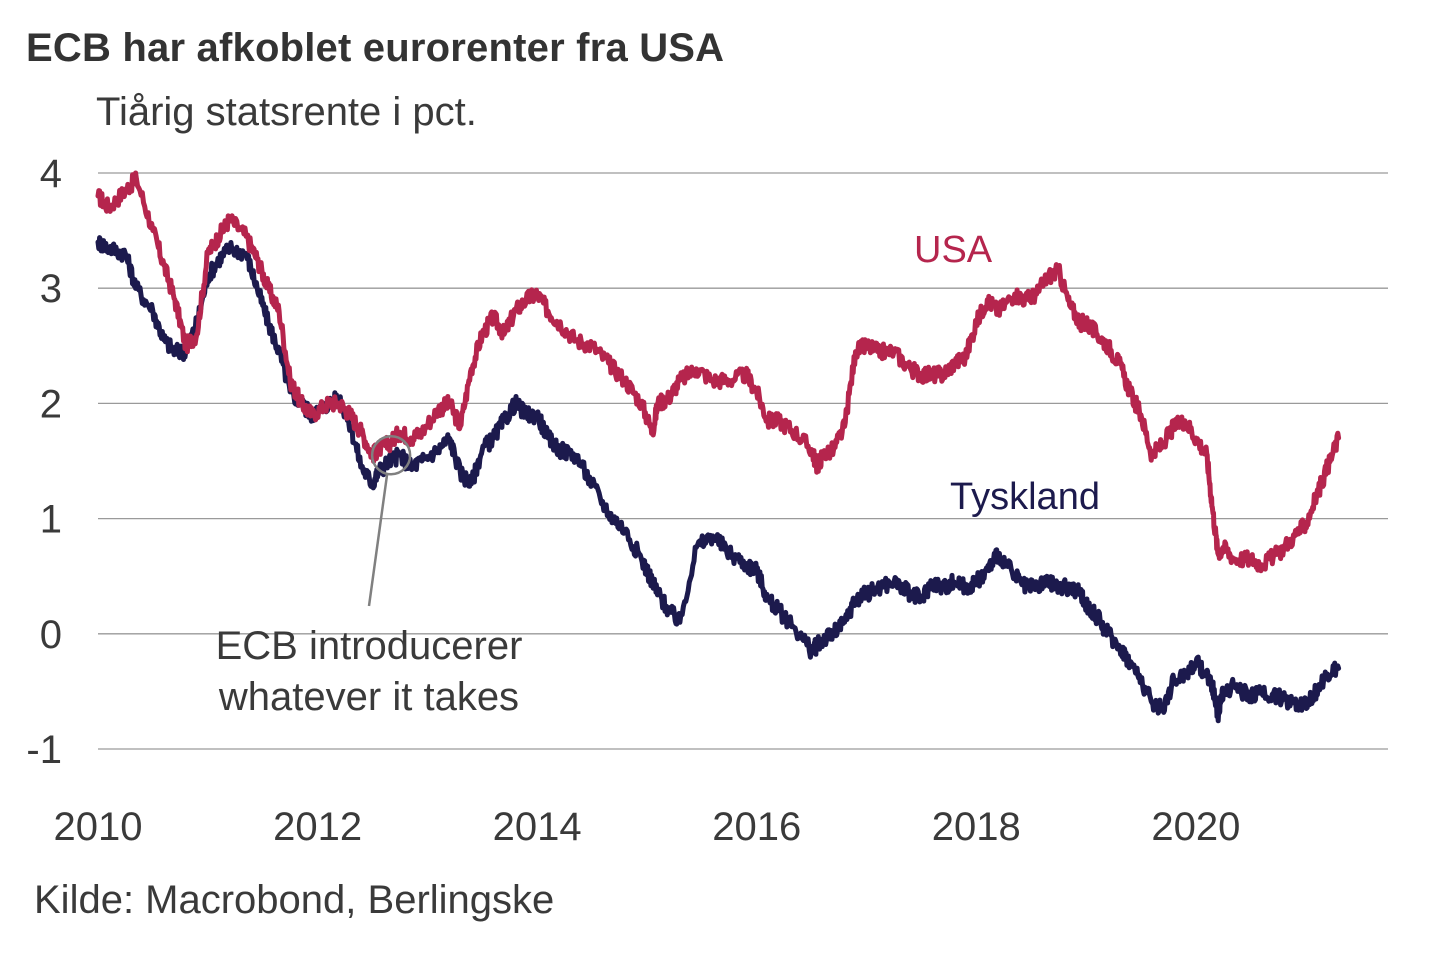 This screenshot has width=1440, height=960. Describe the element at coordinates (286, 112) in the screenshot. I see `chart-subtitle: Tiårig statsrente i pct.` at that location.